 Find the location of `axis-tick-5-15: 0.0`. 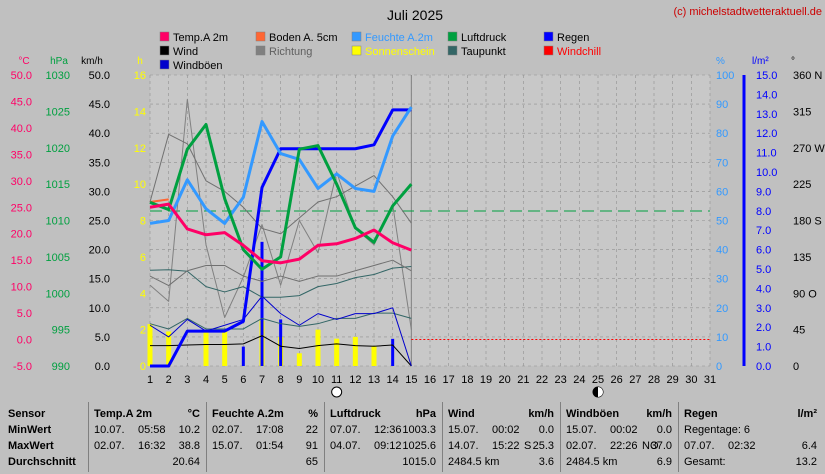

axis-tick-5-15: 0.0 is located at coordinates (763, 367).